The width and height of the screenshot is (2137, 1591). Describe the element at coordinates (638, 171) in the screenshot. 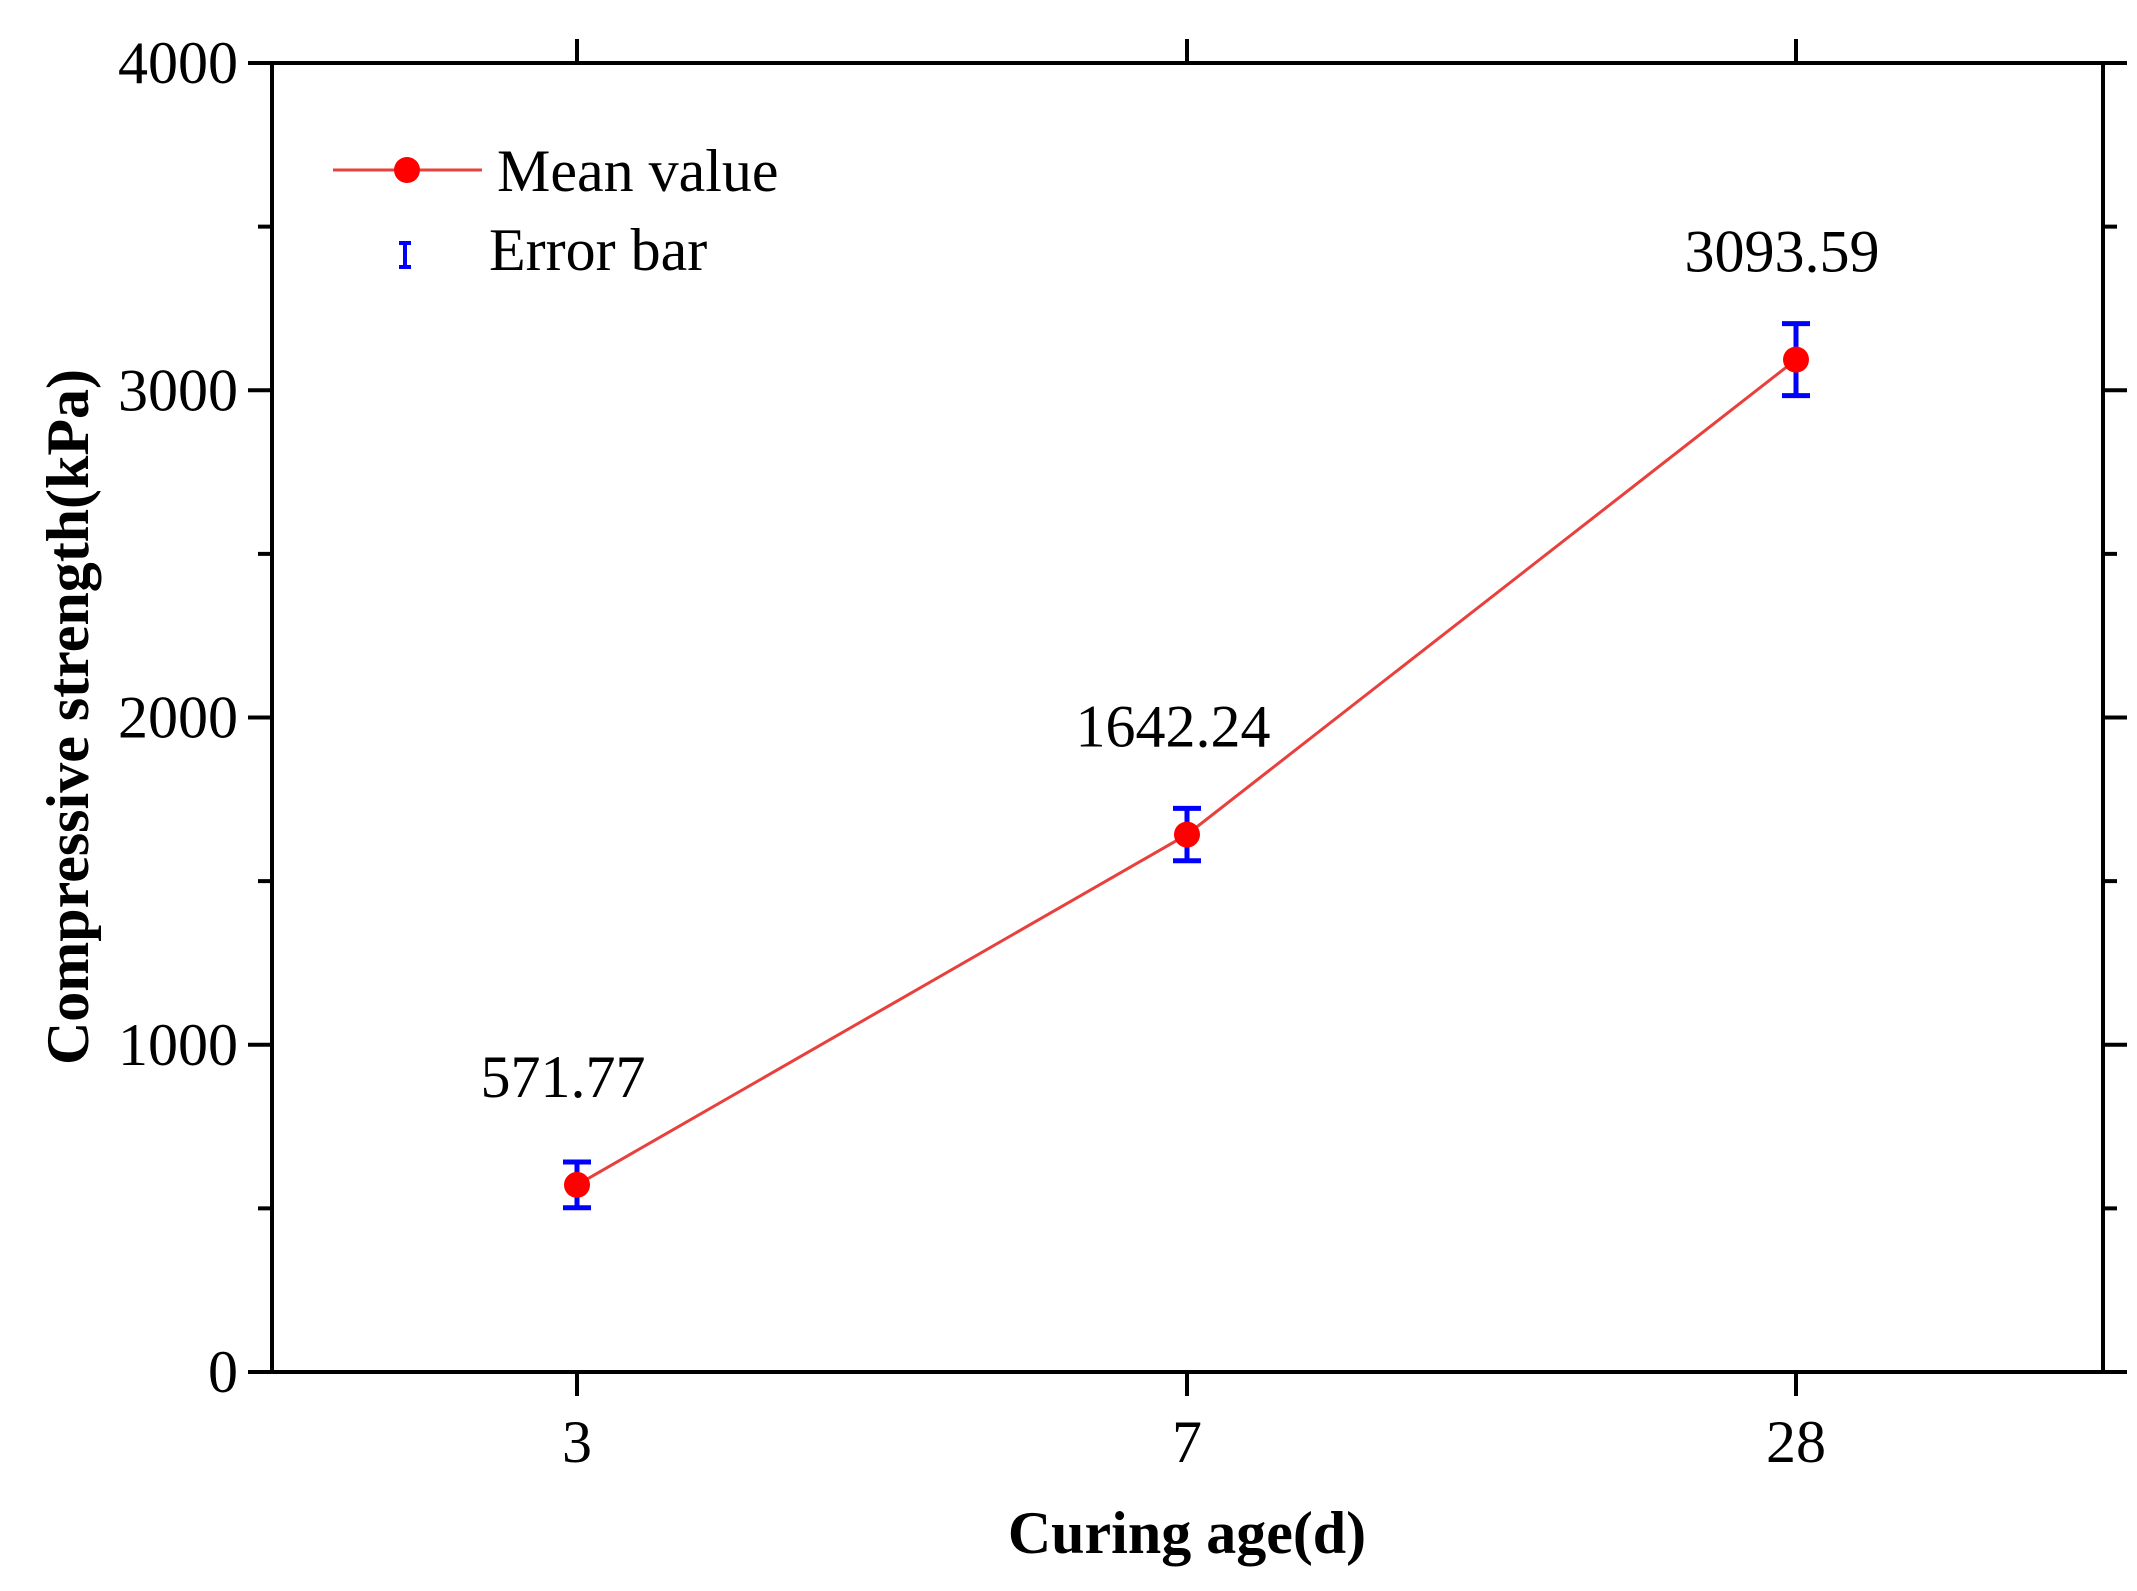

I see `legend-mean-label: Mean value` at that location.